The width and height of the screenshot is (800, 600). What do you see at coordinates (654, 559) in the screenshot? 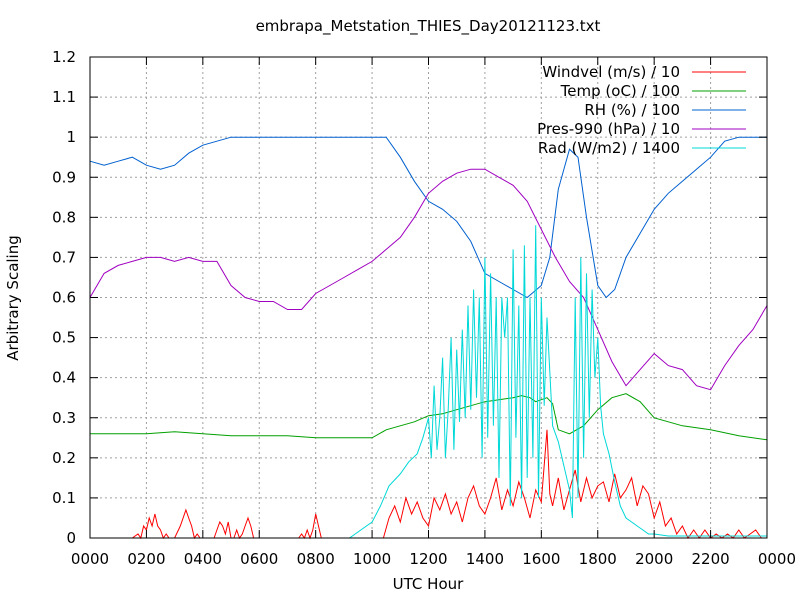
I see `x-tick-label: 2000` at bounding box center [654, 559].